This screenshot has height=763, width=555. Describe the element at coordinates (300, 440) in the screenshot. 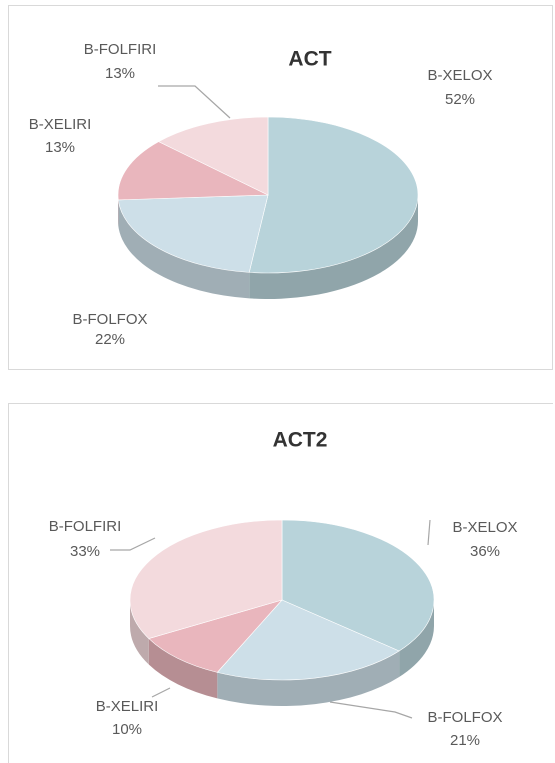

I see `chart-title: ACT2` at that location.